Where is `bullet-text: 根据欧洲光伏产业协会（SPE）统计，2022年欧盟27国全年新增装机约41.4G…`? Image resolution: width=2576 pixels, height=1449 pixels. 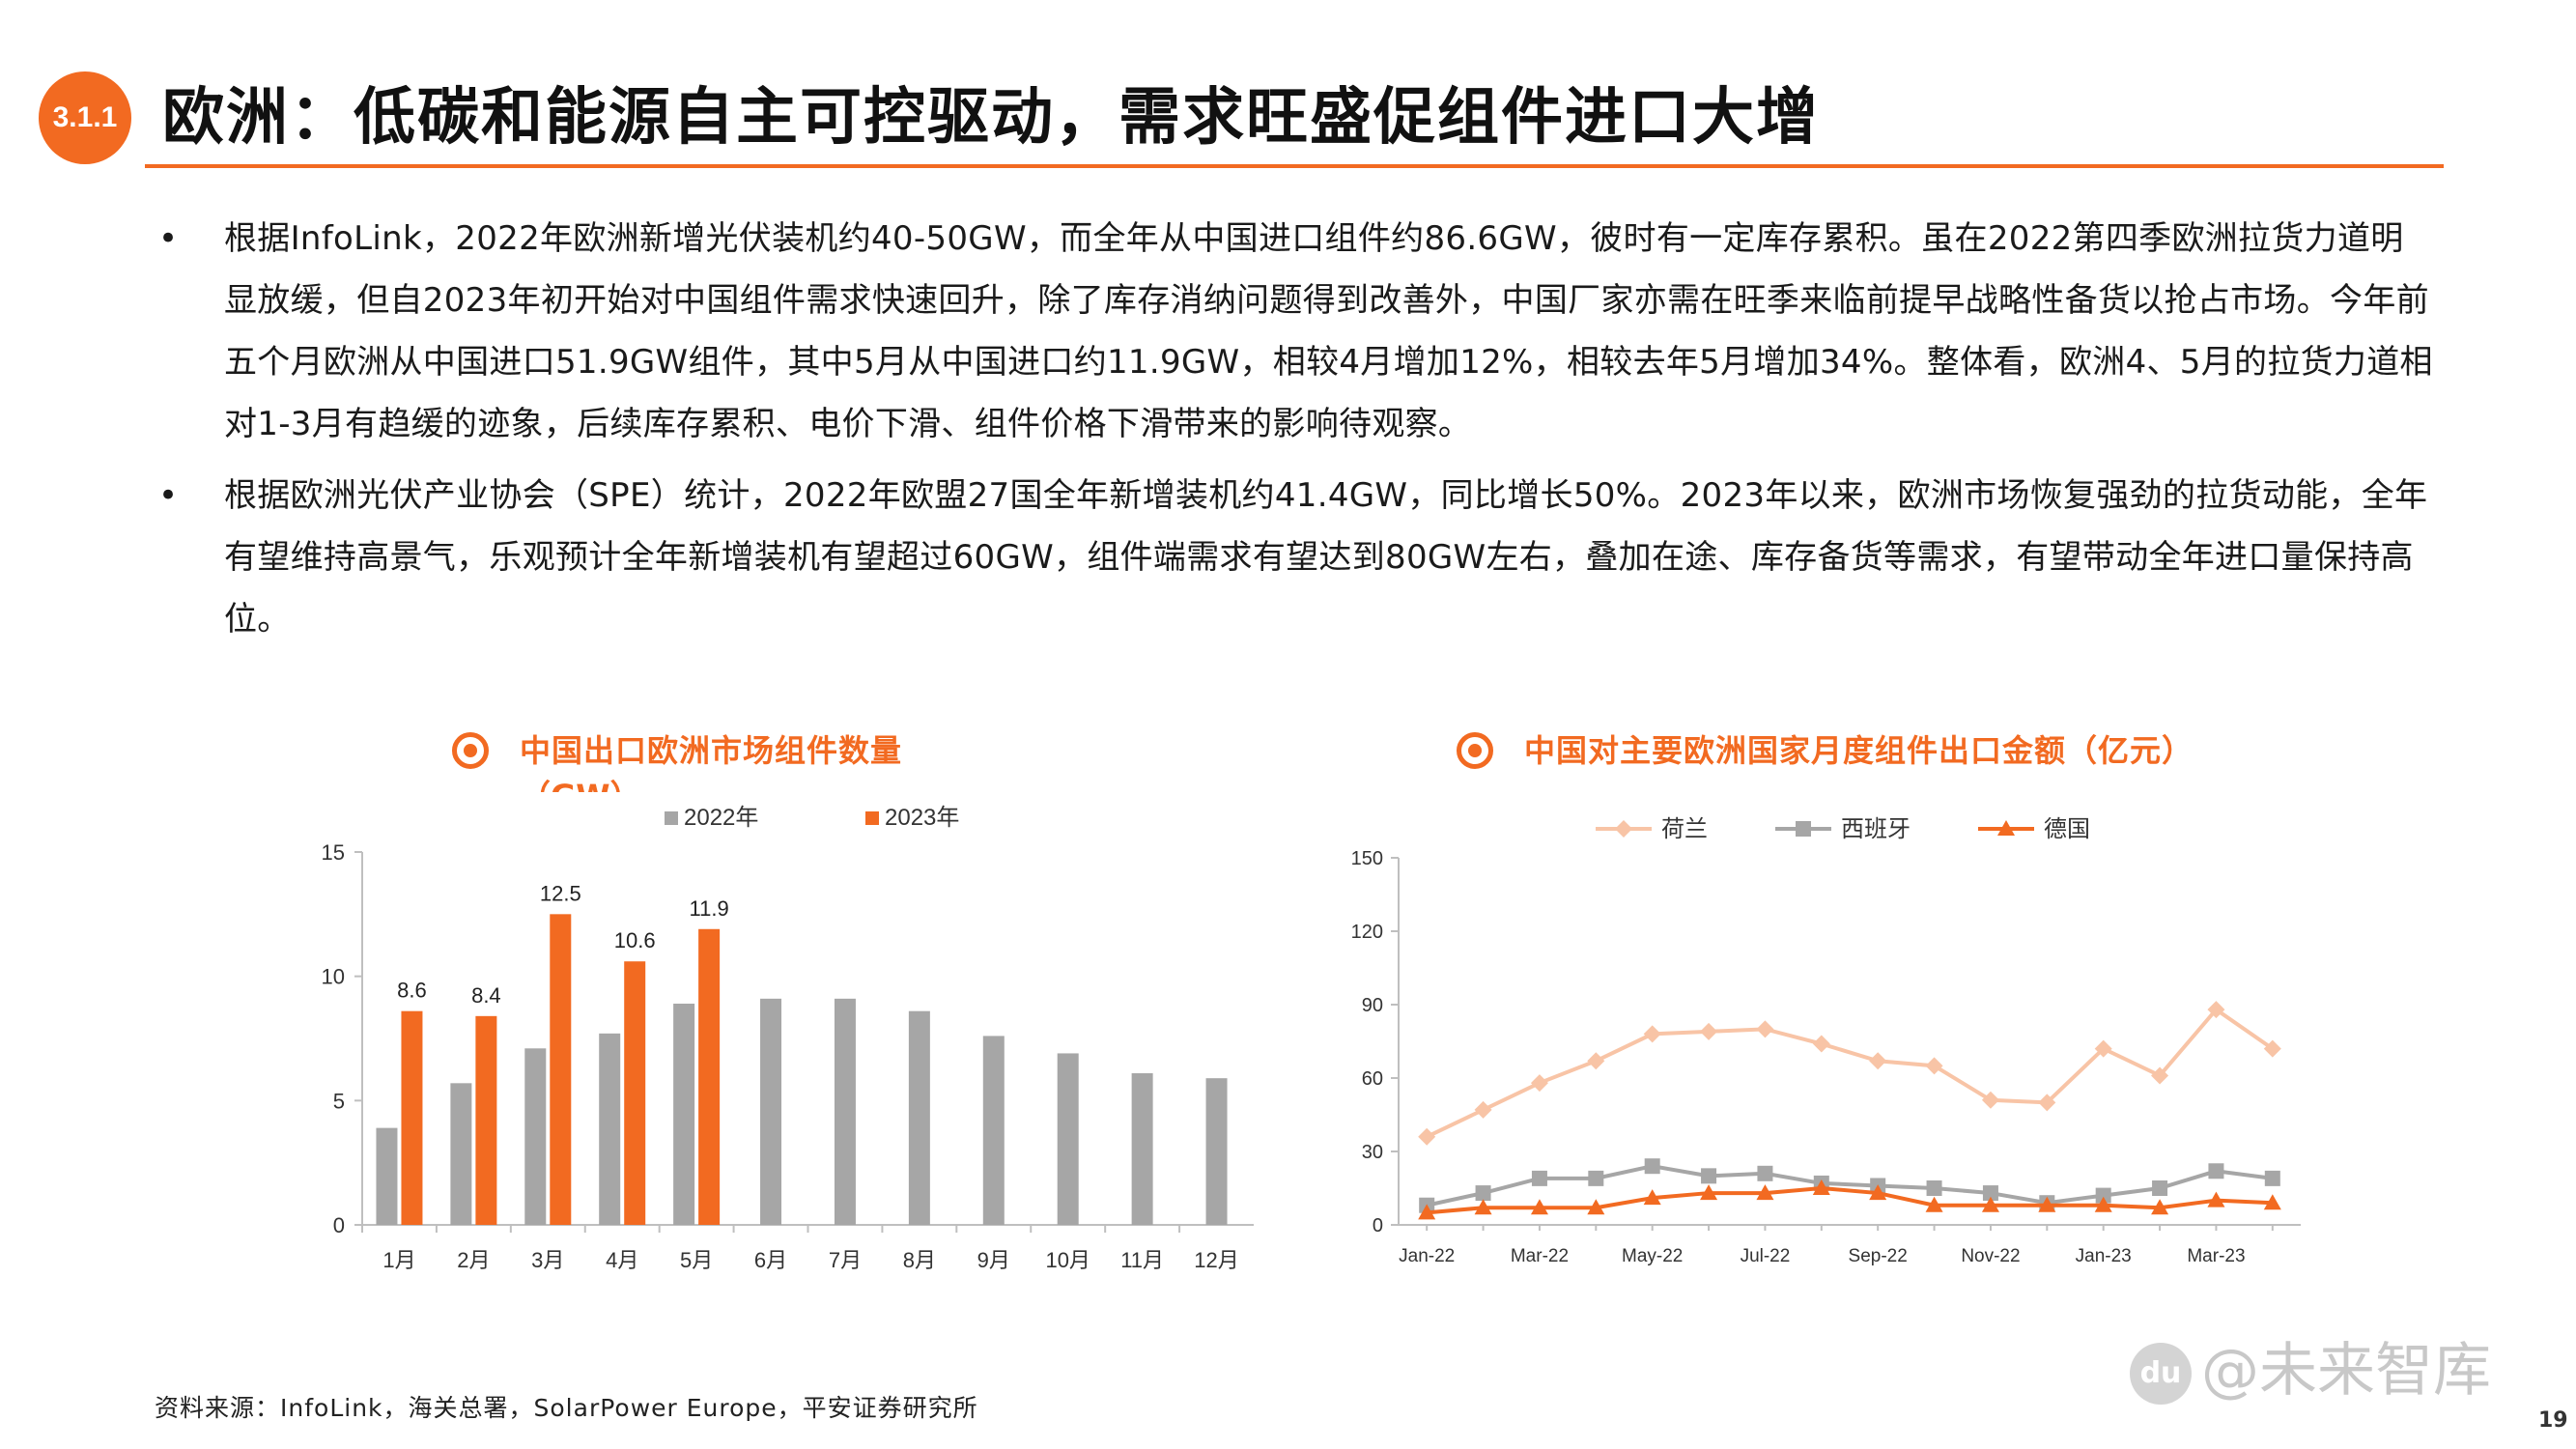 bullet-text: 根据欧洲光伏产业协会（SPE）统计，2022年欧盟27国全年新增装机约41.4G… is located at coordinates (1326, 557).